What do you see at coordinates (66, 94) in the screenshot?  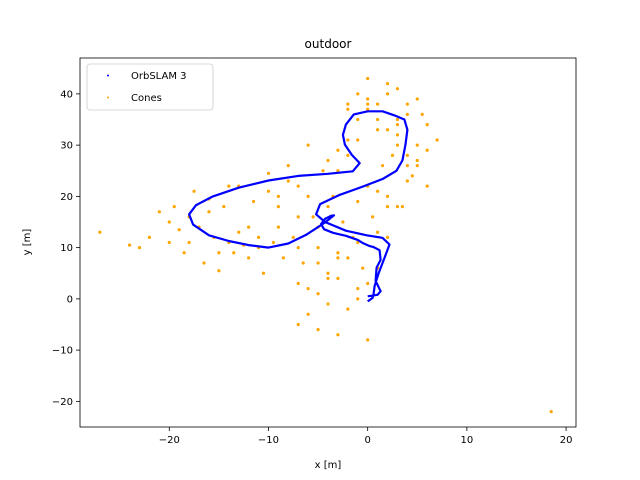 I see `y-tick-label: 40` at bounding box center [66, 94].